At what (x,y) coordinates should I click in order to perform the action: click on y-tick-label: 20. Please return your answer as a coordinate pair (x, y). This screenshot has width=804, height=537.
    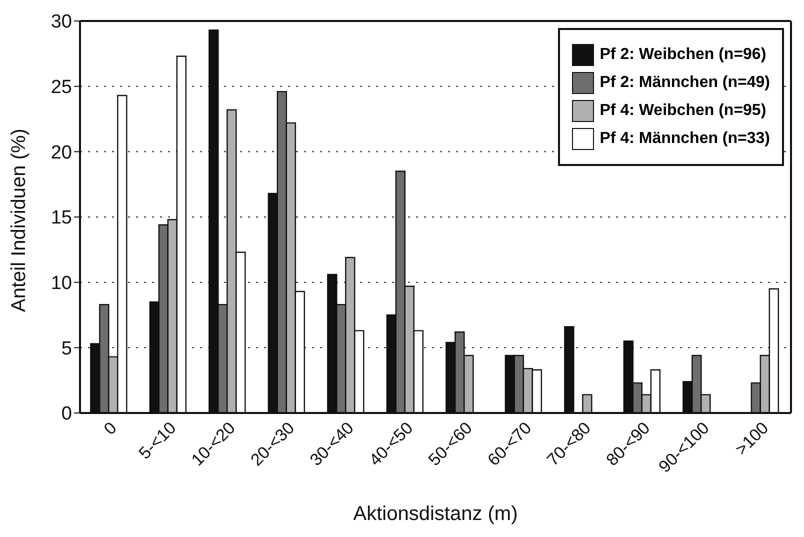
    Looking at the image, I should click on (61, 153).